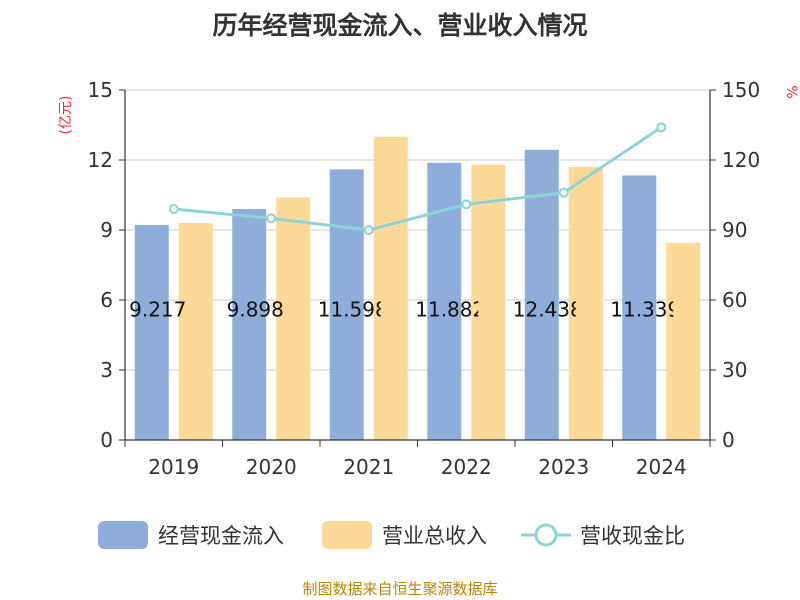  What do you see at coordinates (734, 370) in the screenshot?
I see `right-tick-label: 30` at bounding box center [734, 370].